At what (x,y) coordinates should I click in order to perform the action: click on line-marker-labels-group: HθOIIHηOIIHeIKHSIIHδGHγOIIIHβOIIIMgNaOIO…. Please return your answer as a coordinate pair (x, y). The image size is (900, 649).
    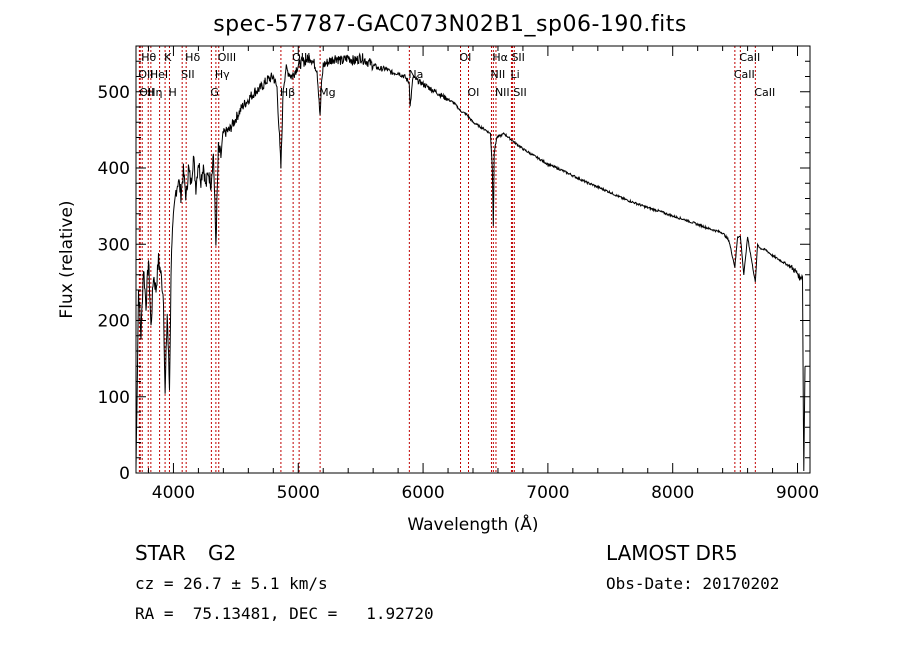
    Looking at the image, I should click on (456, 75).